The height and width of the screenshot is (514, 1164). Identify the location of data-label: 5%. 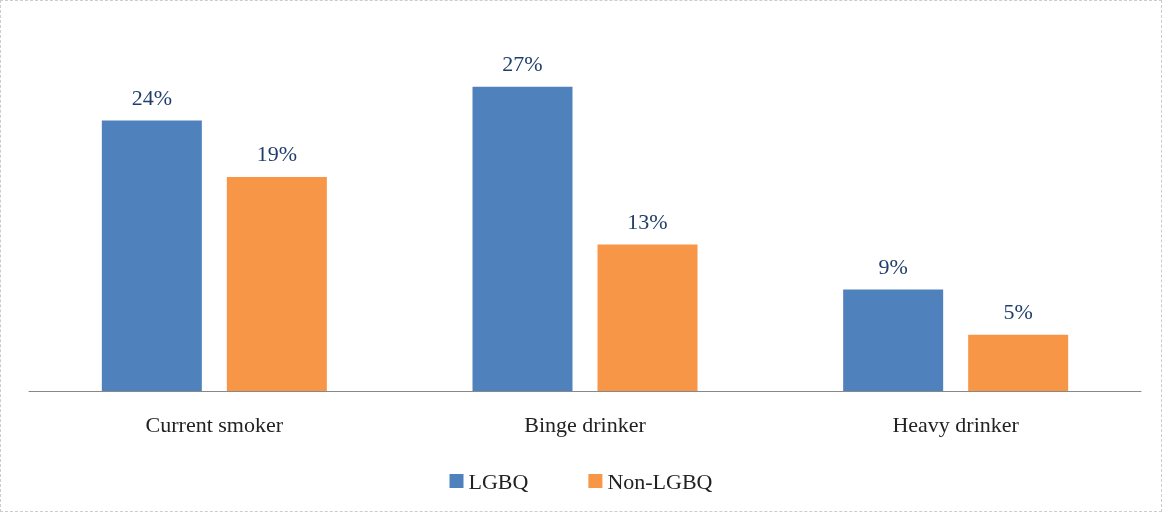
(1018, 312).